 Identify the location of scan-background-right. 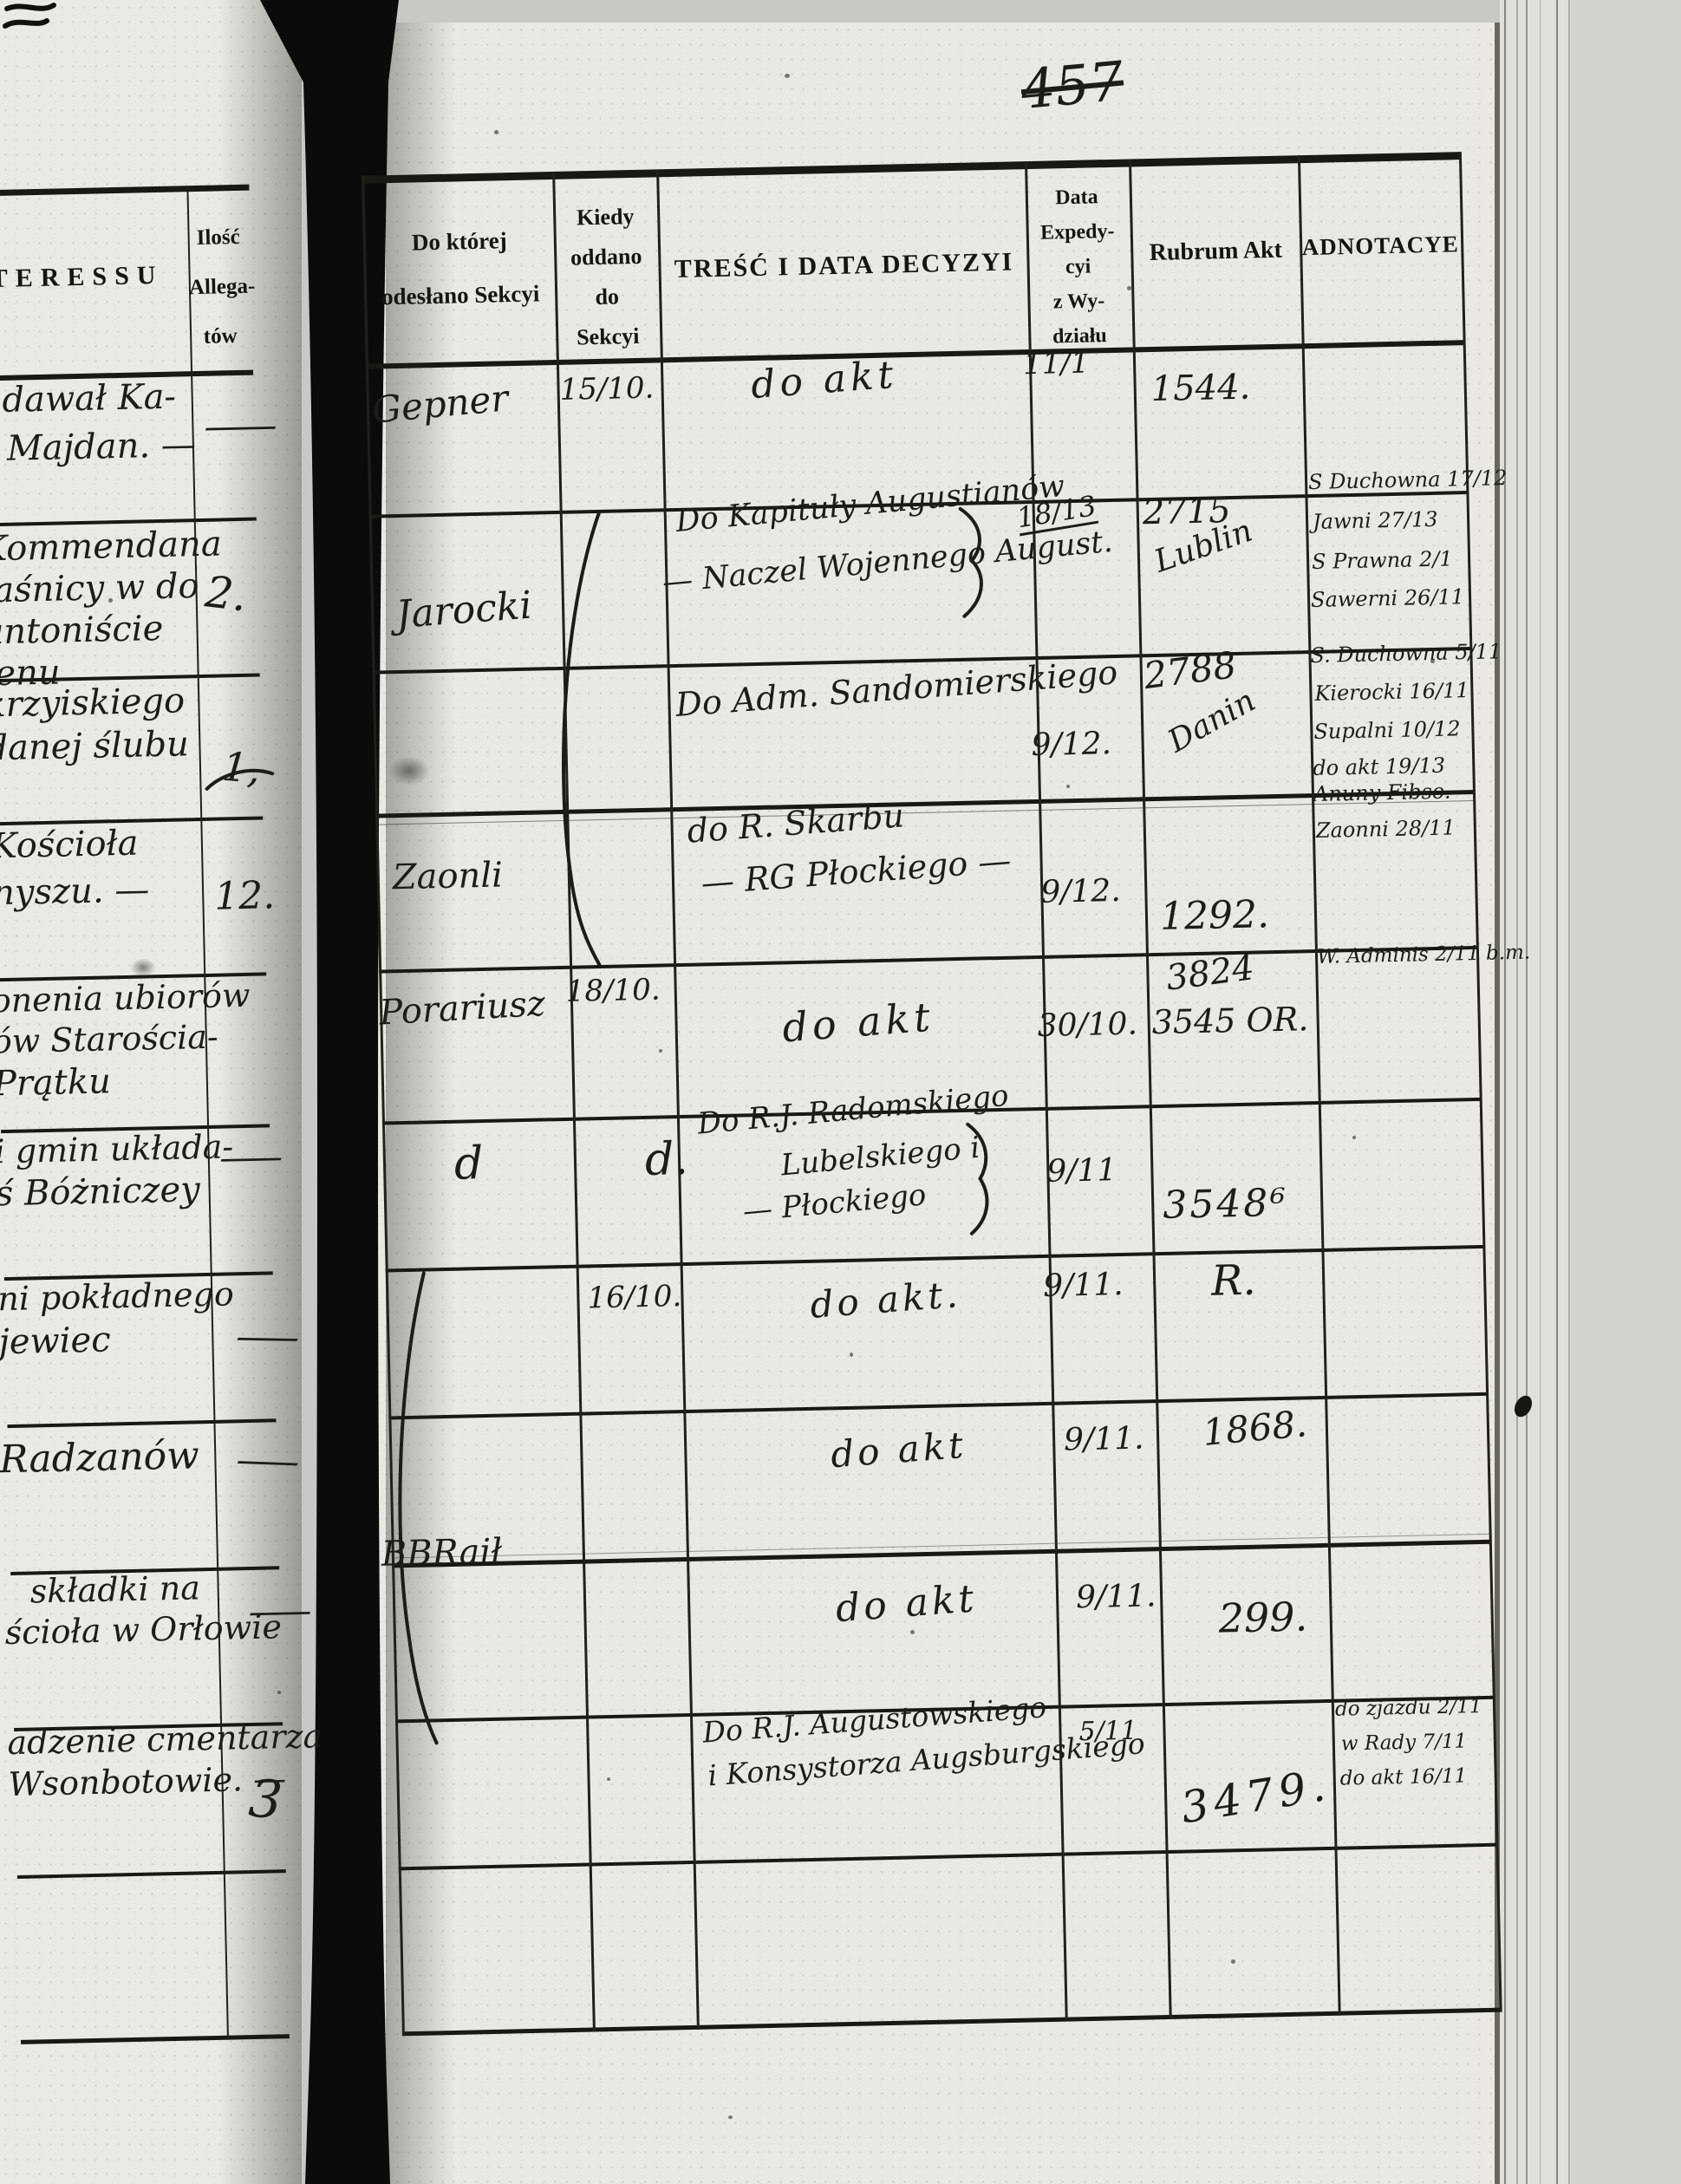
(1626, 1092).